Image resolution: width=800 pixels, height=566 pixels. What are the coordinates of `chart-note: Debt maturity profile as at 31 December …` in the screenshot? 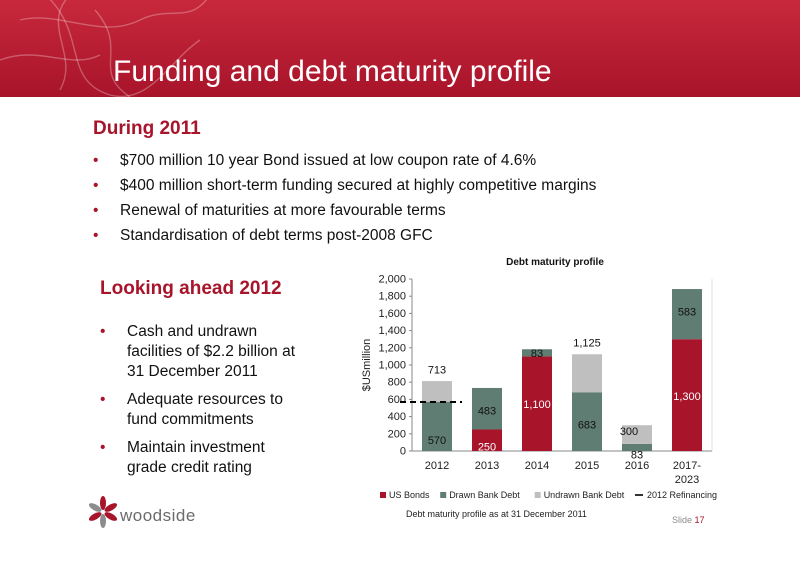 It's located at (496, 514).